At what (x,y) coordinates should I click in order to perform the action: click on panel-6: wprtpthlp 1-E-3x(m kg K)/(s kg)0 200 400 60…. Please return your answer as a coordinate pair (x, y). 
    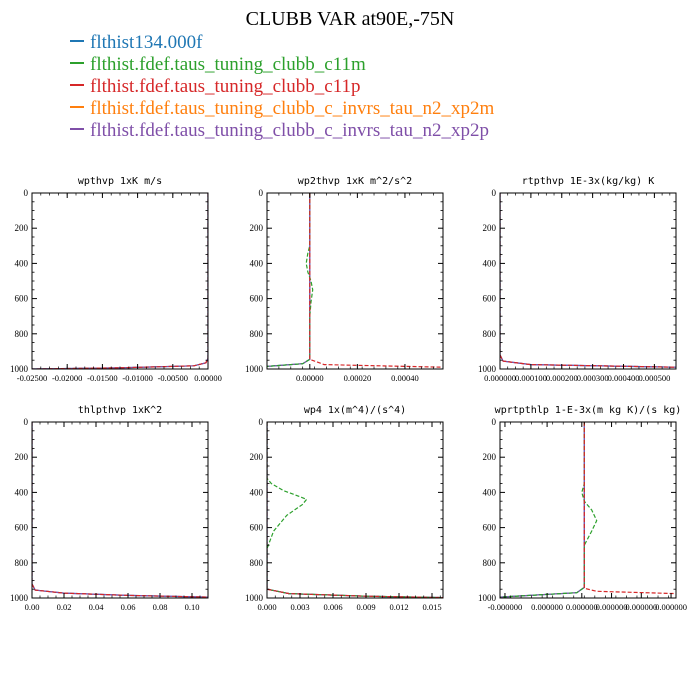
    Looking at the image, I should click on (582, 508).